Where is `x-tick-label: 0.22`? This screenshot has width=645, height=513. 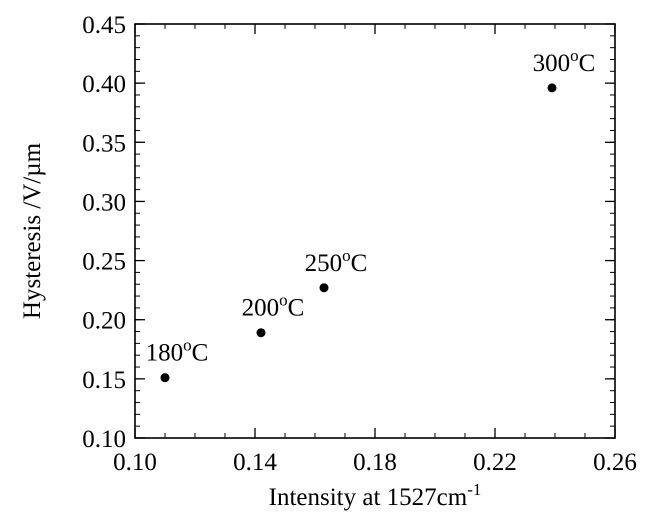
x-tick-label: 0.22 is located at coordinates (495, 462).